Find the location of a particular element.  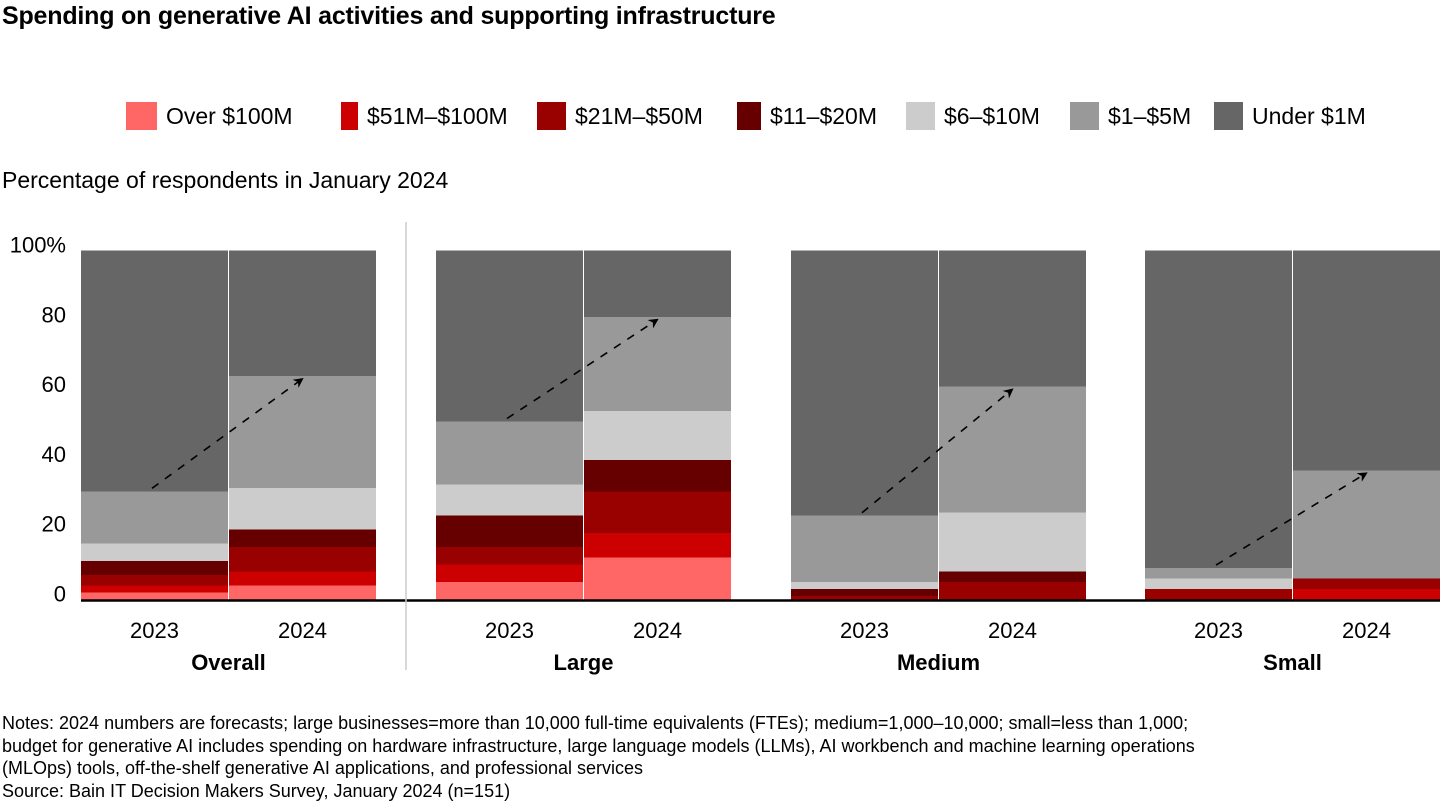

legend-item-51m-100m: $51M–$100M is located at coordinates (424, 116).